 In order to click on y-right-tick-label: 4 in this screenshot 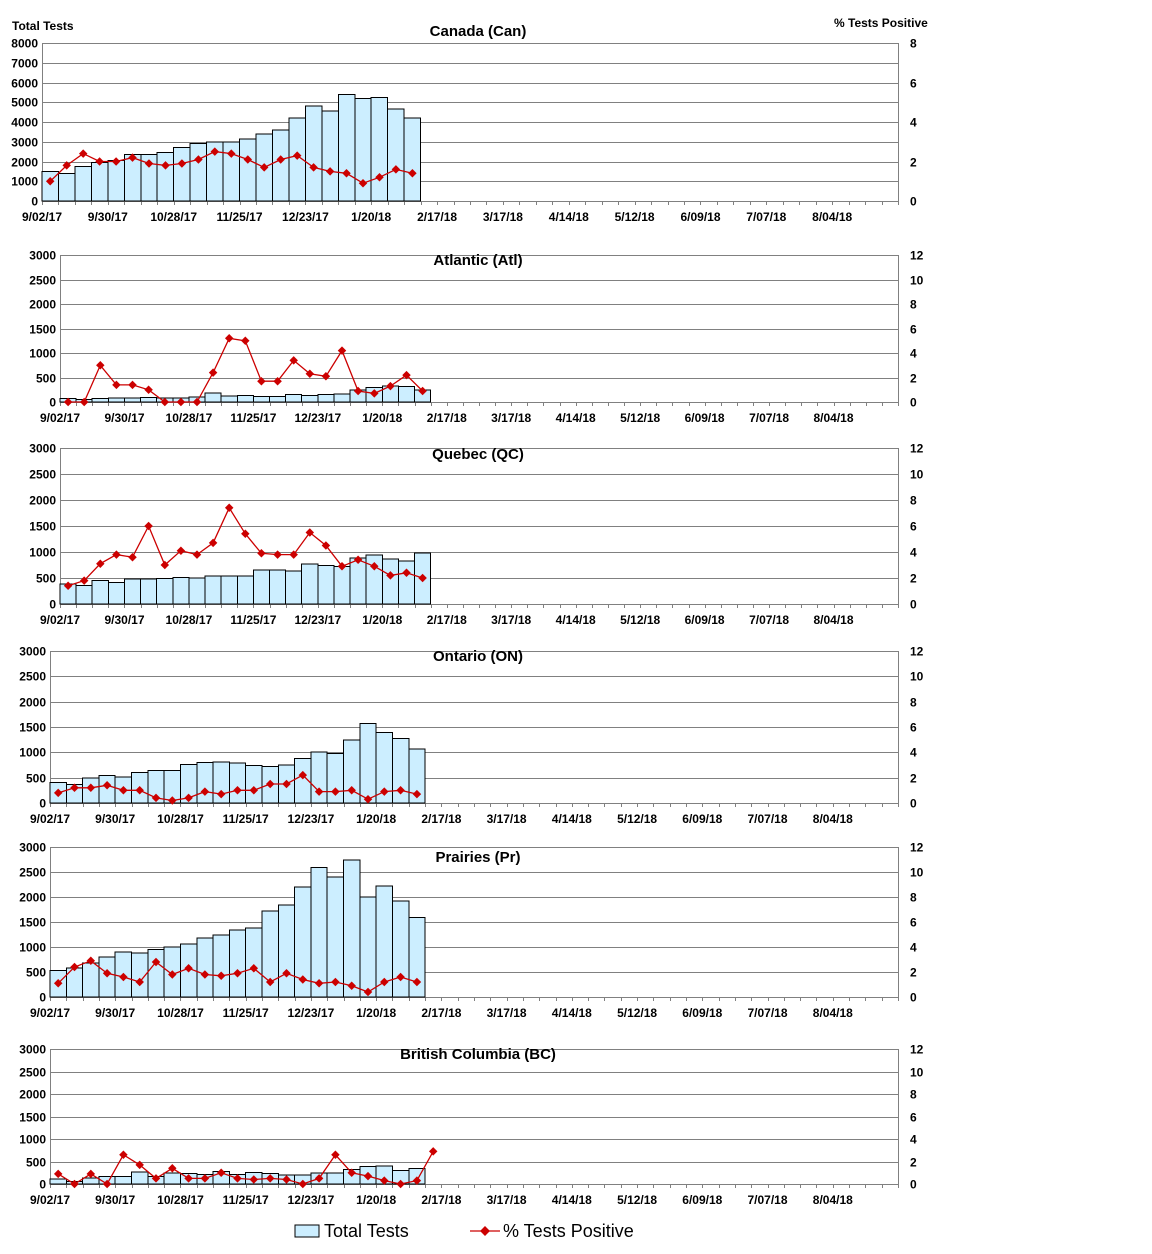, I will do `click(913, 948)`.